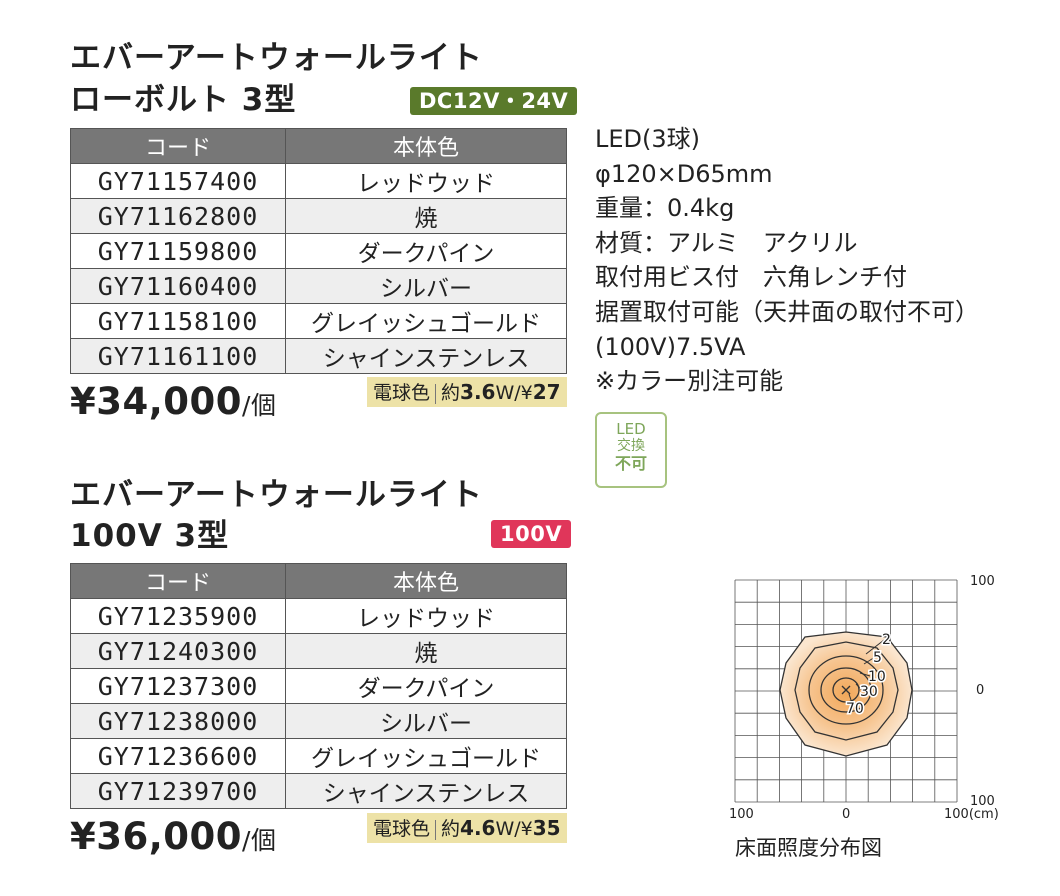  Describe the element at coordinates (178, 616) in the screenshot. I see `product-code: GY71235900` at that location.